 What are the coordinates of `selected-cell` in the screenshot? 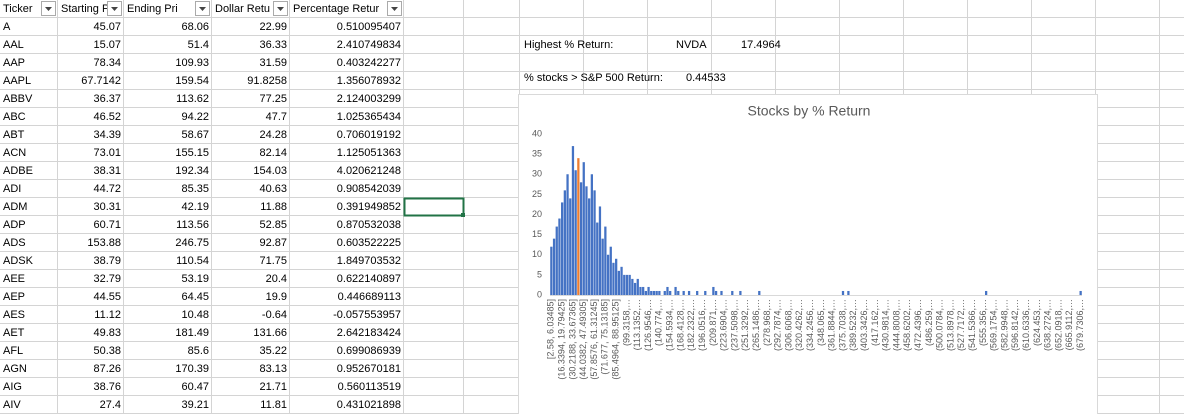 It's located at (434, 207).